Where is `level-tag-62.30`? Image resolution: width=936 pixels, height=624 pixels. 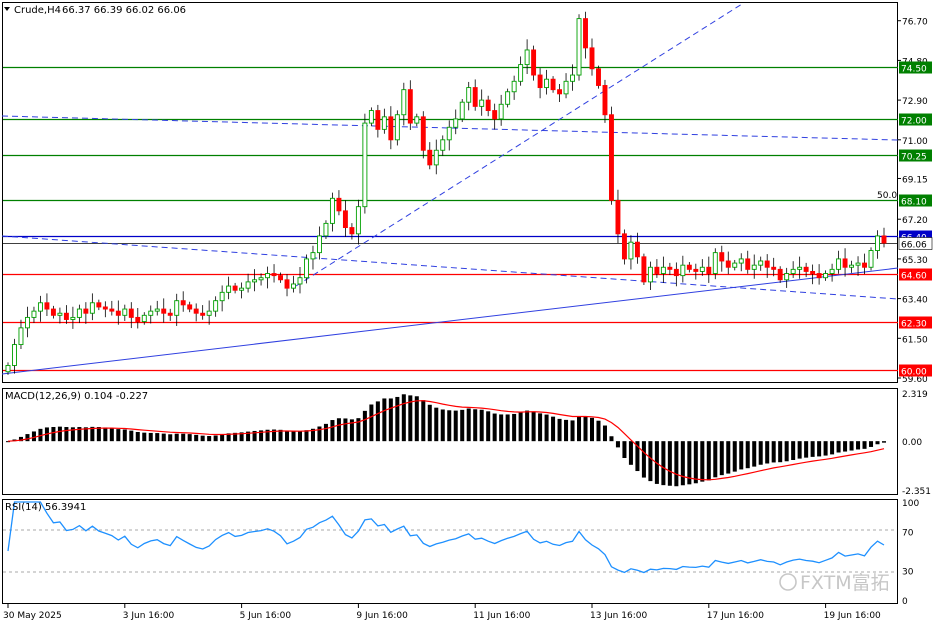
level-tag-62.30 is located at coordinates (915, 322).